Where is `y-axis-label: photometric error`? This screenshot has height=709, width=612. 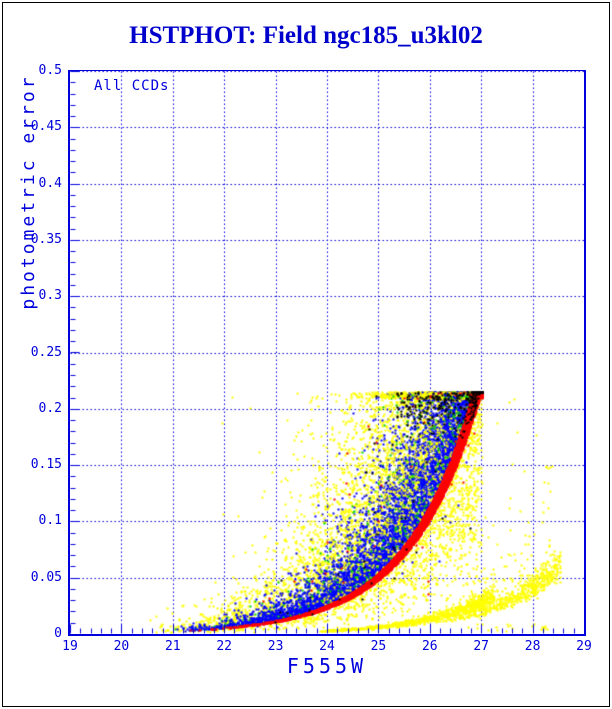 y-axis-label: photometric error is located at coordinates (28, 192).